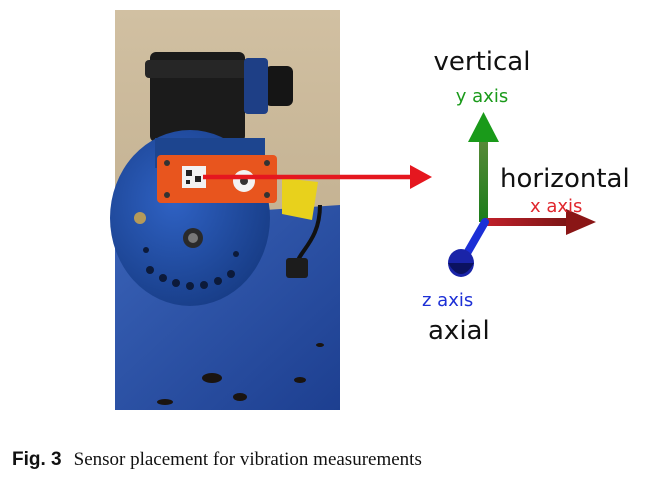  I want to click on label-x-axis: x axis, so click(556, 206).